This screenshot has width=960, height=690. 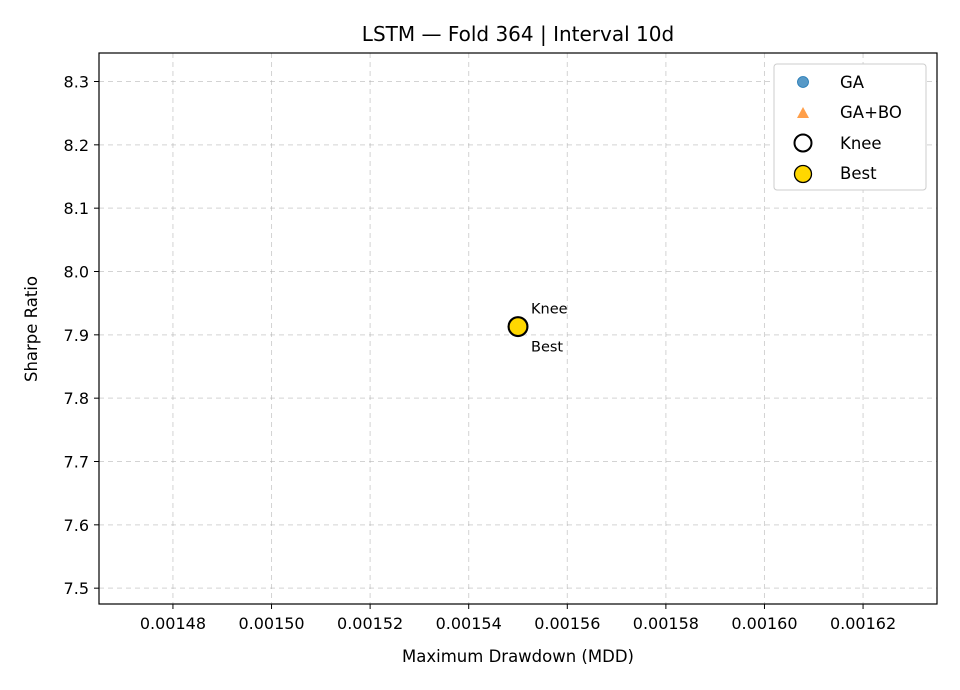 I want to click on legend-entry-best: Best, so click(x=835, y=174).